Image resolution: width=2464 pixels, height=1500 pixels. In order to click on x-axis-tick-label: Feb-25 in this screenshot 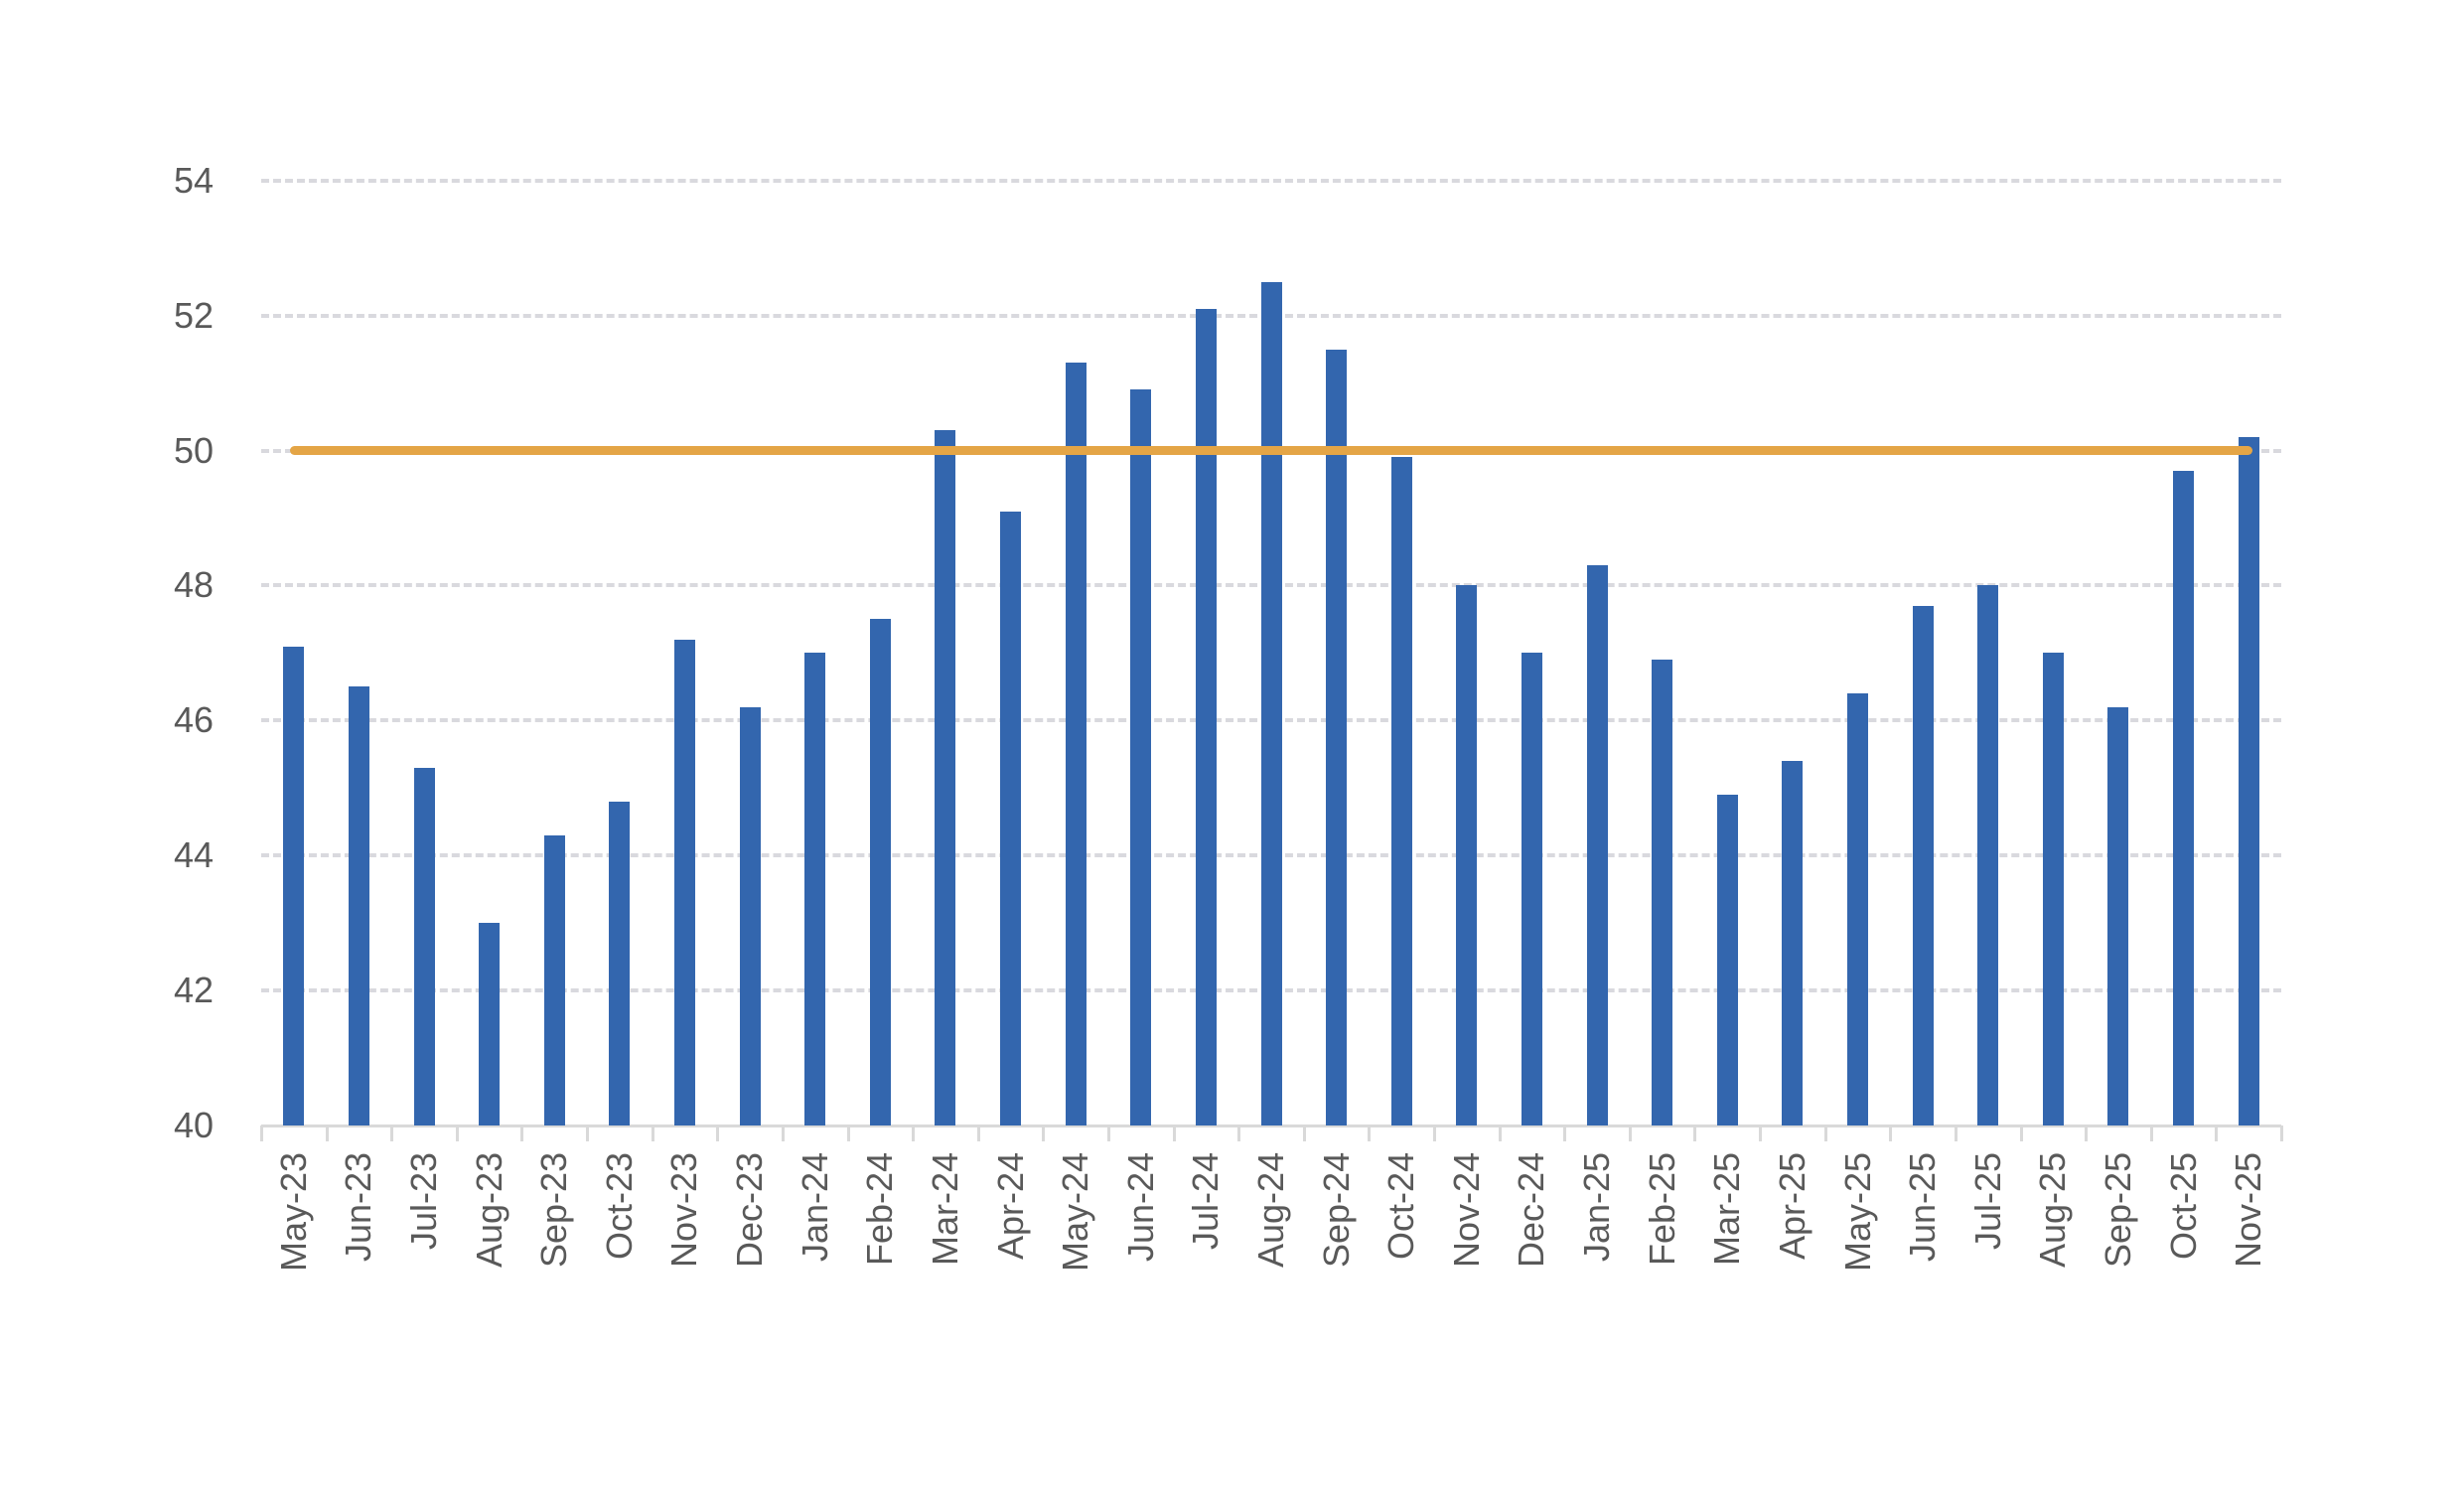, I will do `click(1661, 1208)`.